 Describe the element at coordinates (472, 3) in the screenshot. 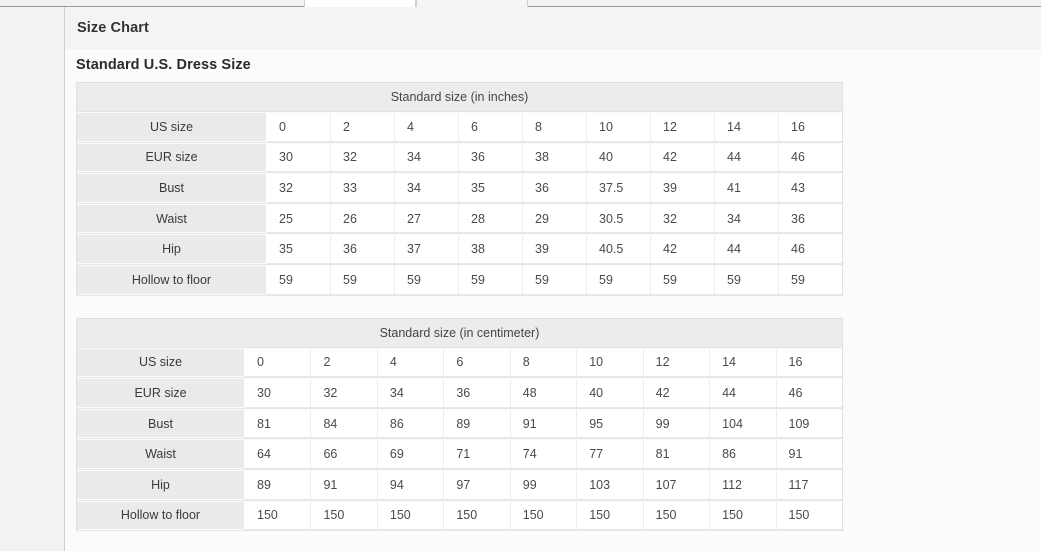

I see `browser-tab-inactive` at that location.